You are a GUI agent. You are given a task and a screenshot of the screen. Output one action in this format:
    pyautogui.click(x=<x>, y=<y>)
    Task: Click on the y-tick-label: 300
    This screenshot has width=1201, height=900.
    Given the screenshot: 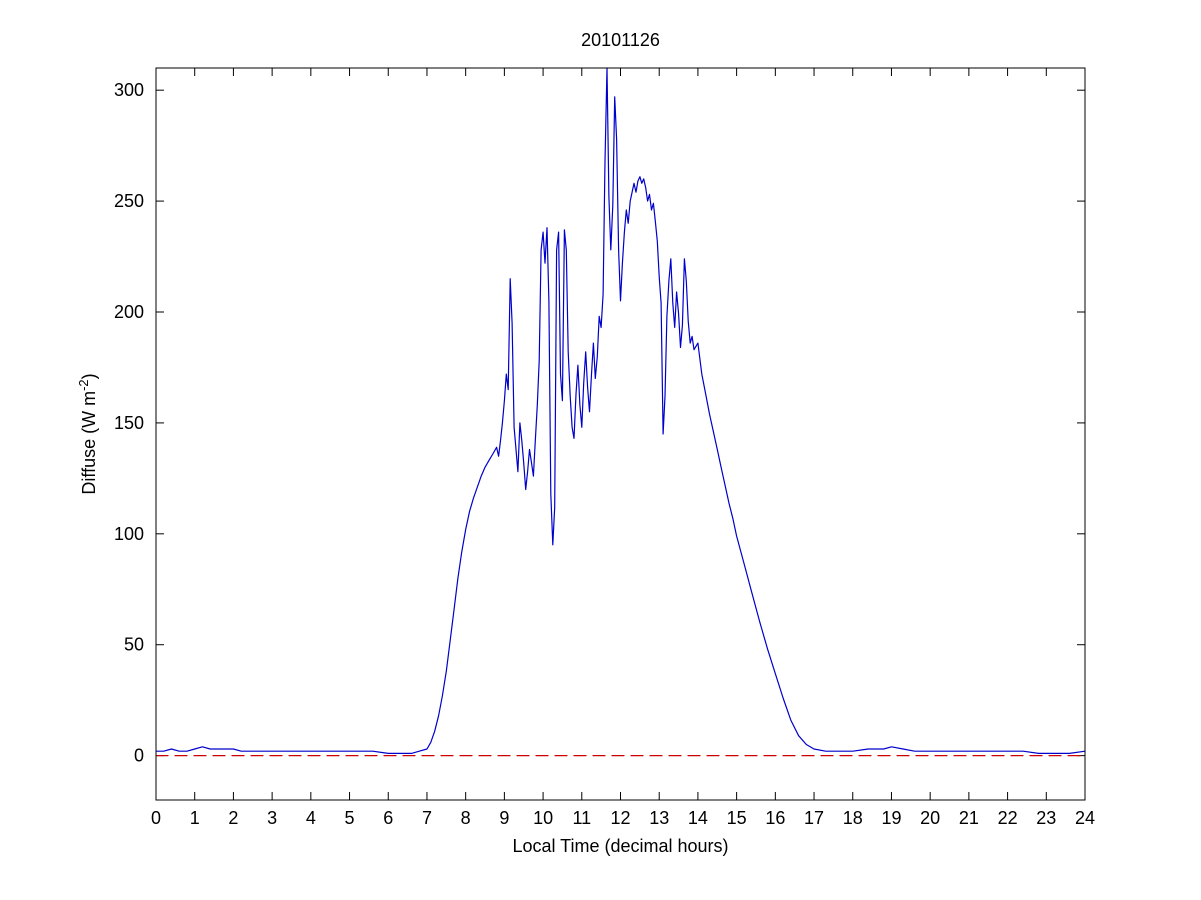 What is the action you would take?
    pyautogui.click(x=129, y=90)
    